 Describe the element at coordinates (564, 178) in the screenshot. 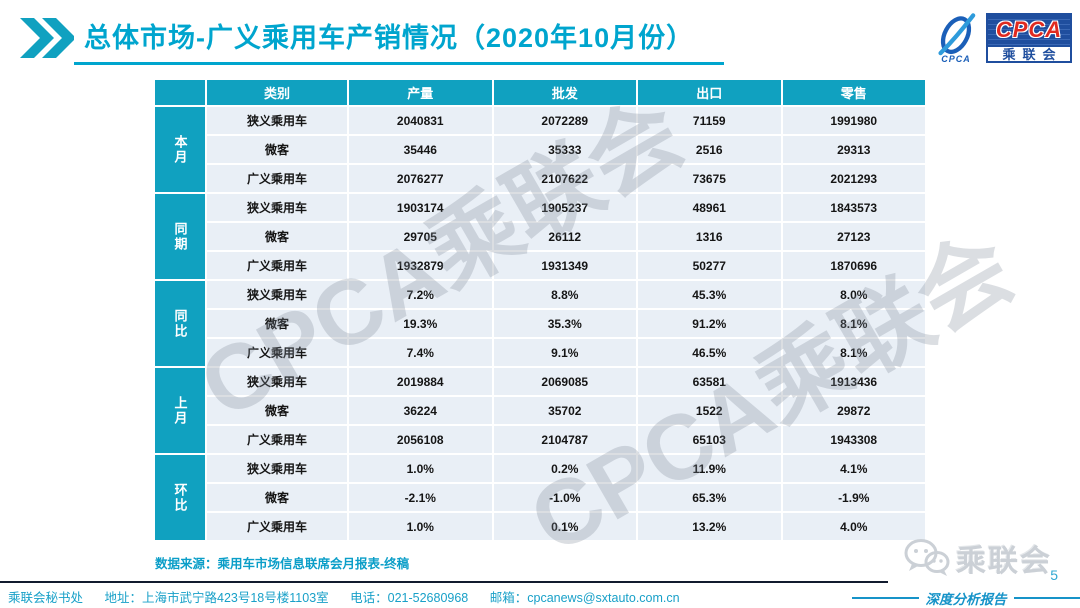

I see `value-cell: 2107622` at that location.